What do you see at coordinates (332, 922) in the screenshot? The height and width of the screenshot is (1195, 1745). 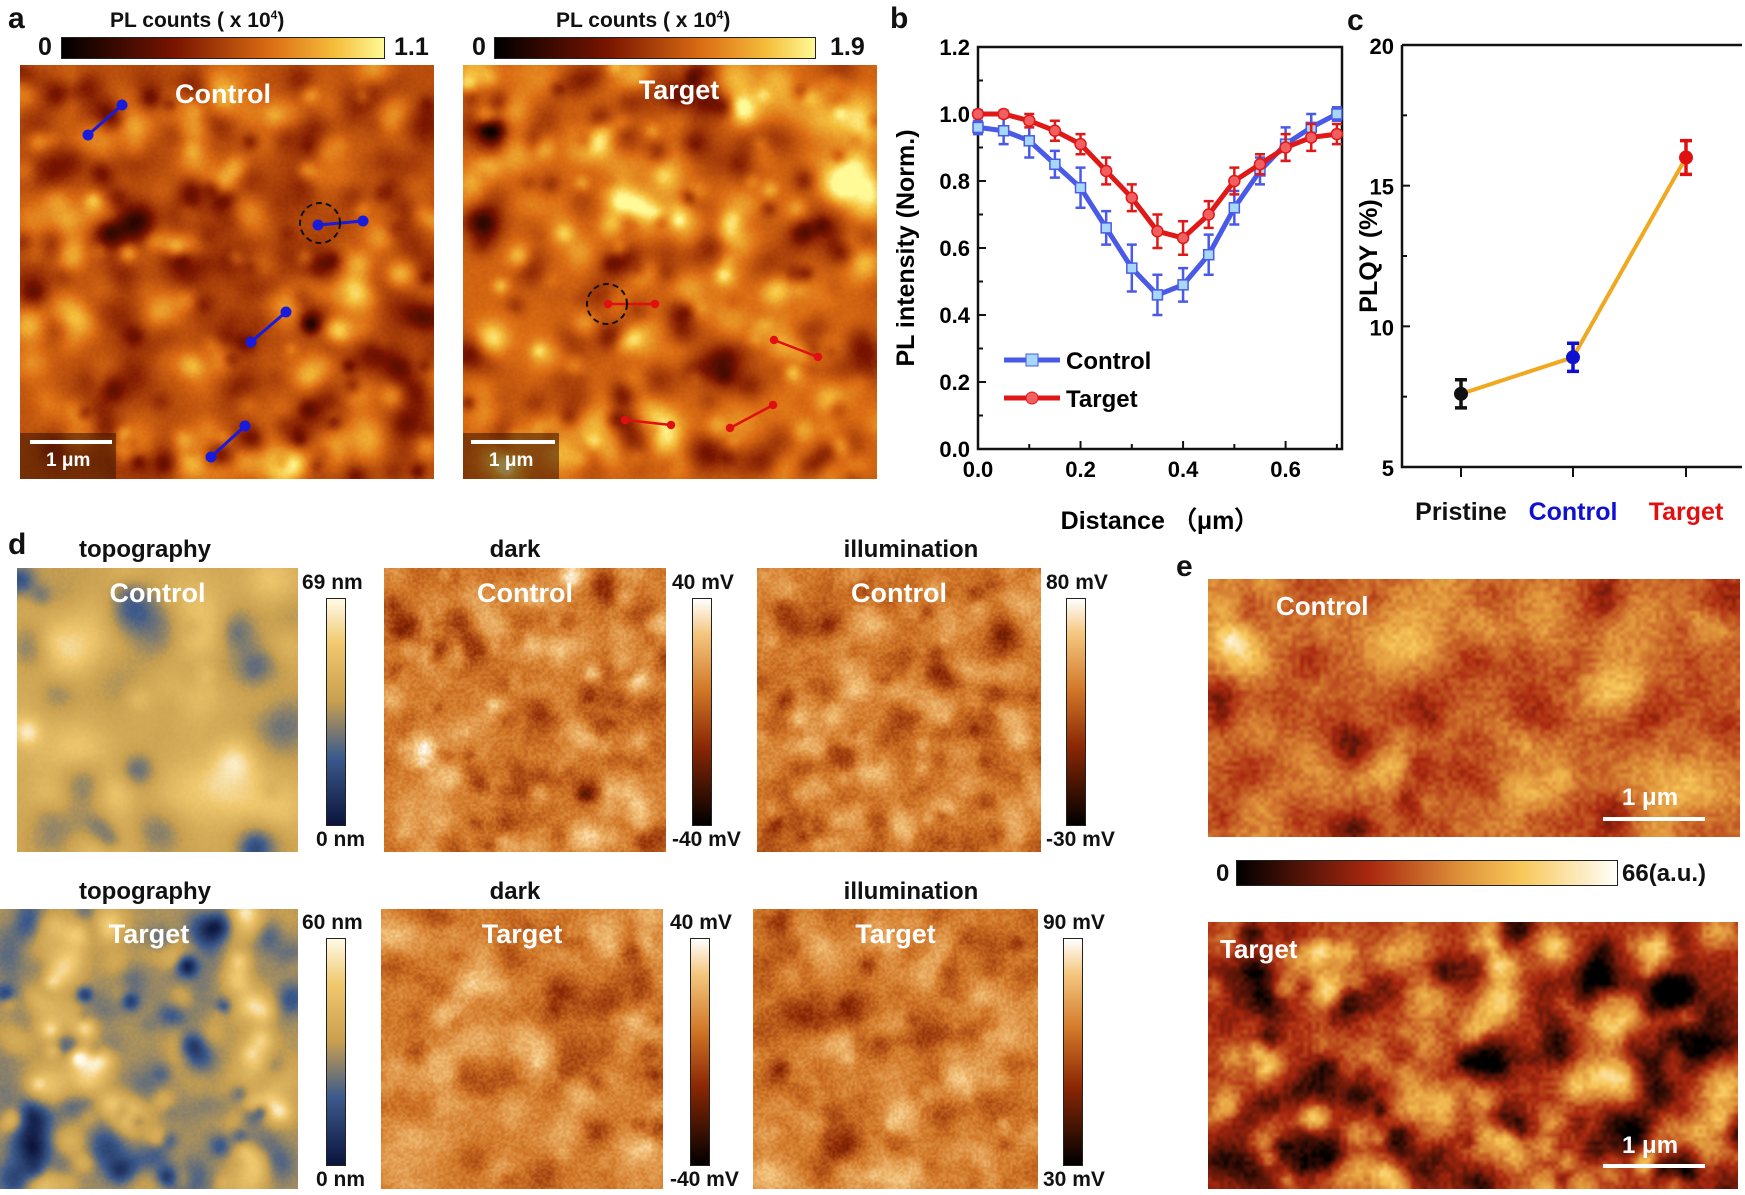 I see `colorbar-max: 60 nm` at bounding box center [332, 922].